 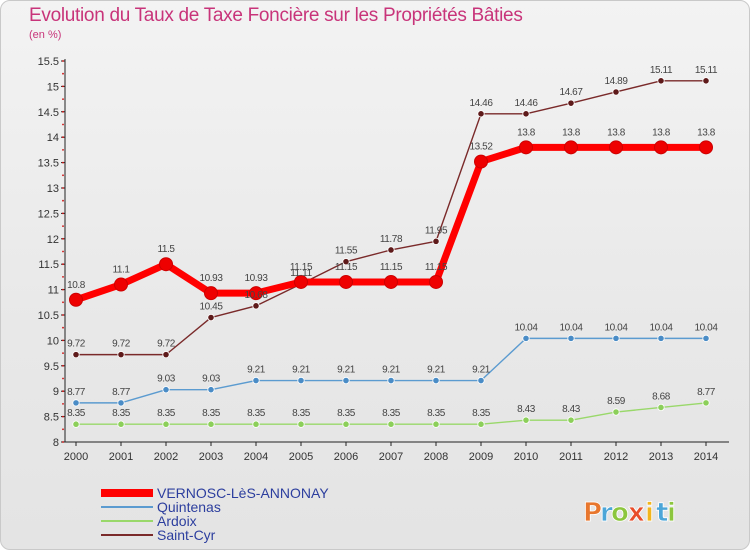 I want to click on data-label-vernosc-l-s-annonay: 11.5, so click(x=166, y=249).